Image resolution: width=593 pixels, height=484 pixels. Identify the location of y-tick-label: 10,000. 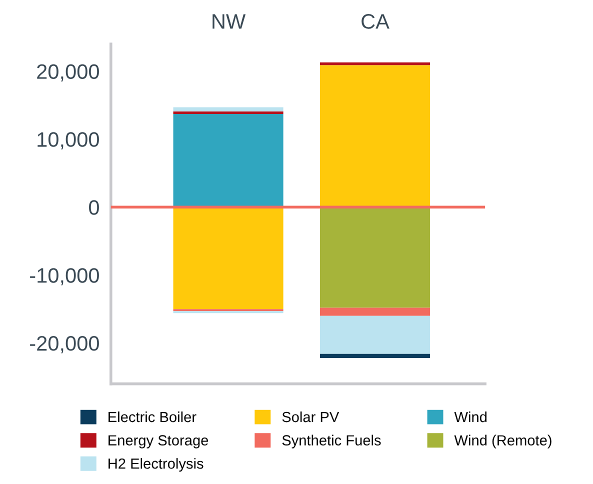
(68, 141).